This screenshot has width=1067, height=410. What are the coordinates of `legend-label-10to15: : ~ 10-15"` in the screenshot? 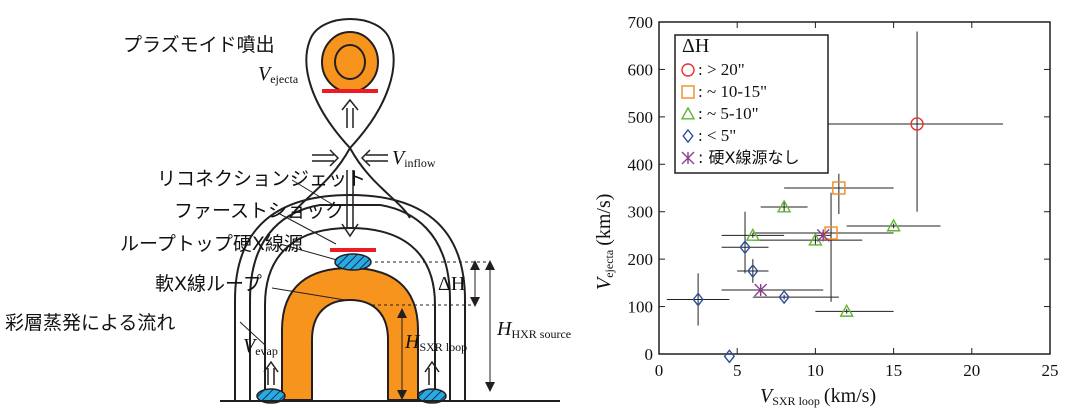 It's located at (732, 91).